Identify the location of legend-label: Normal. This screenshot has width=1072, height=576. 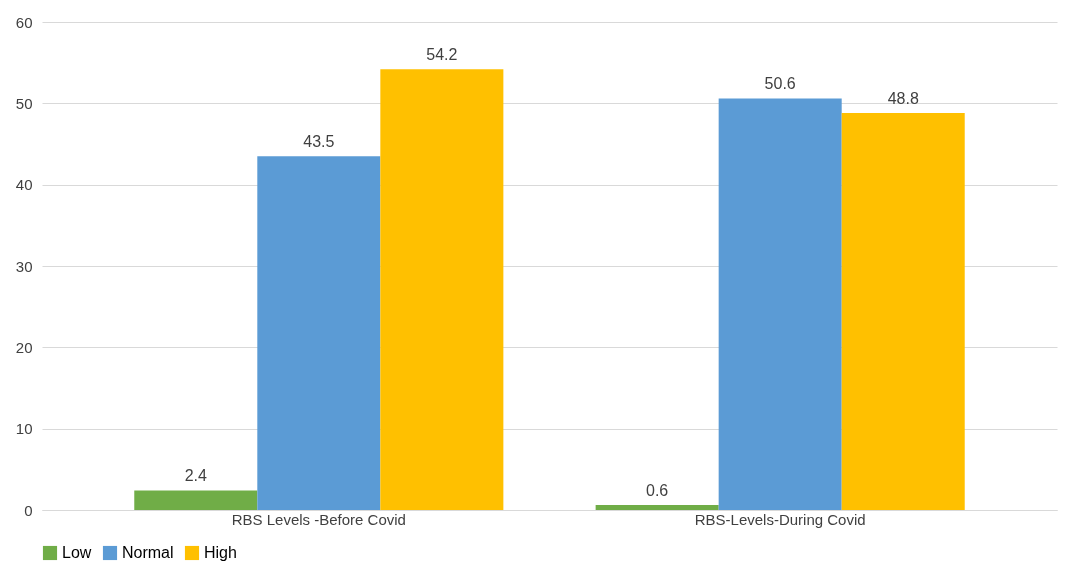
(148, 552).